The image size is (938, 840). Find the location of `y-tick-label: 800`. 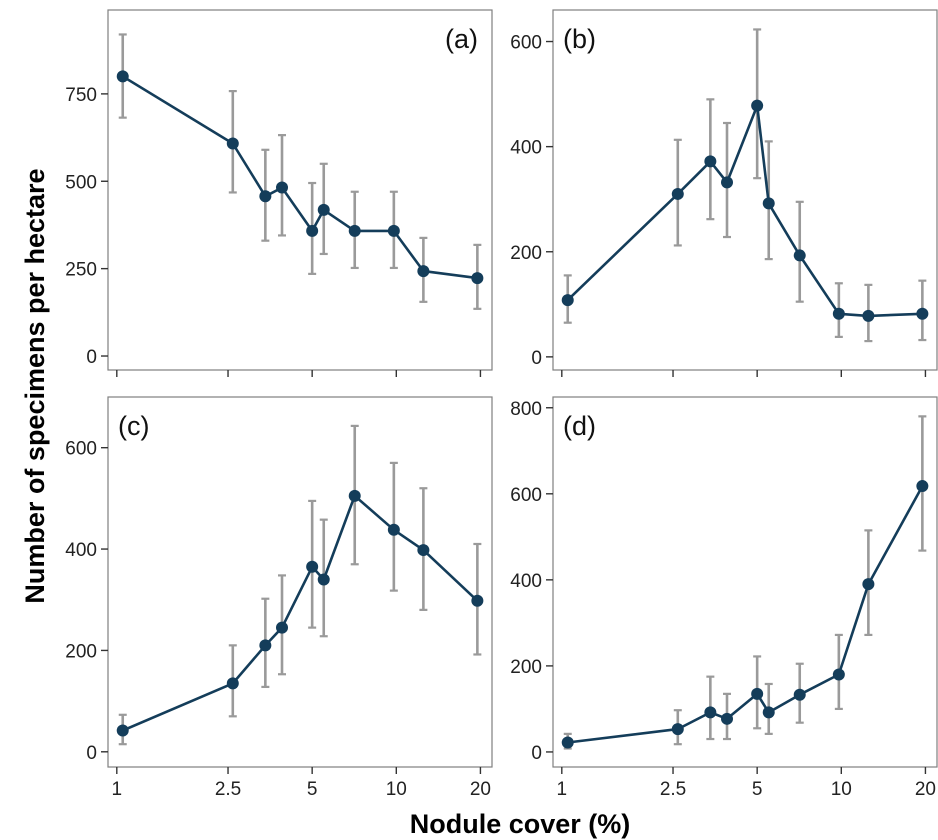

y-tick-label: 800 is located at coordinates (526, 409).